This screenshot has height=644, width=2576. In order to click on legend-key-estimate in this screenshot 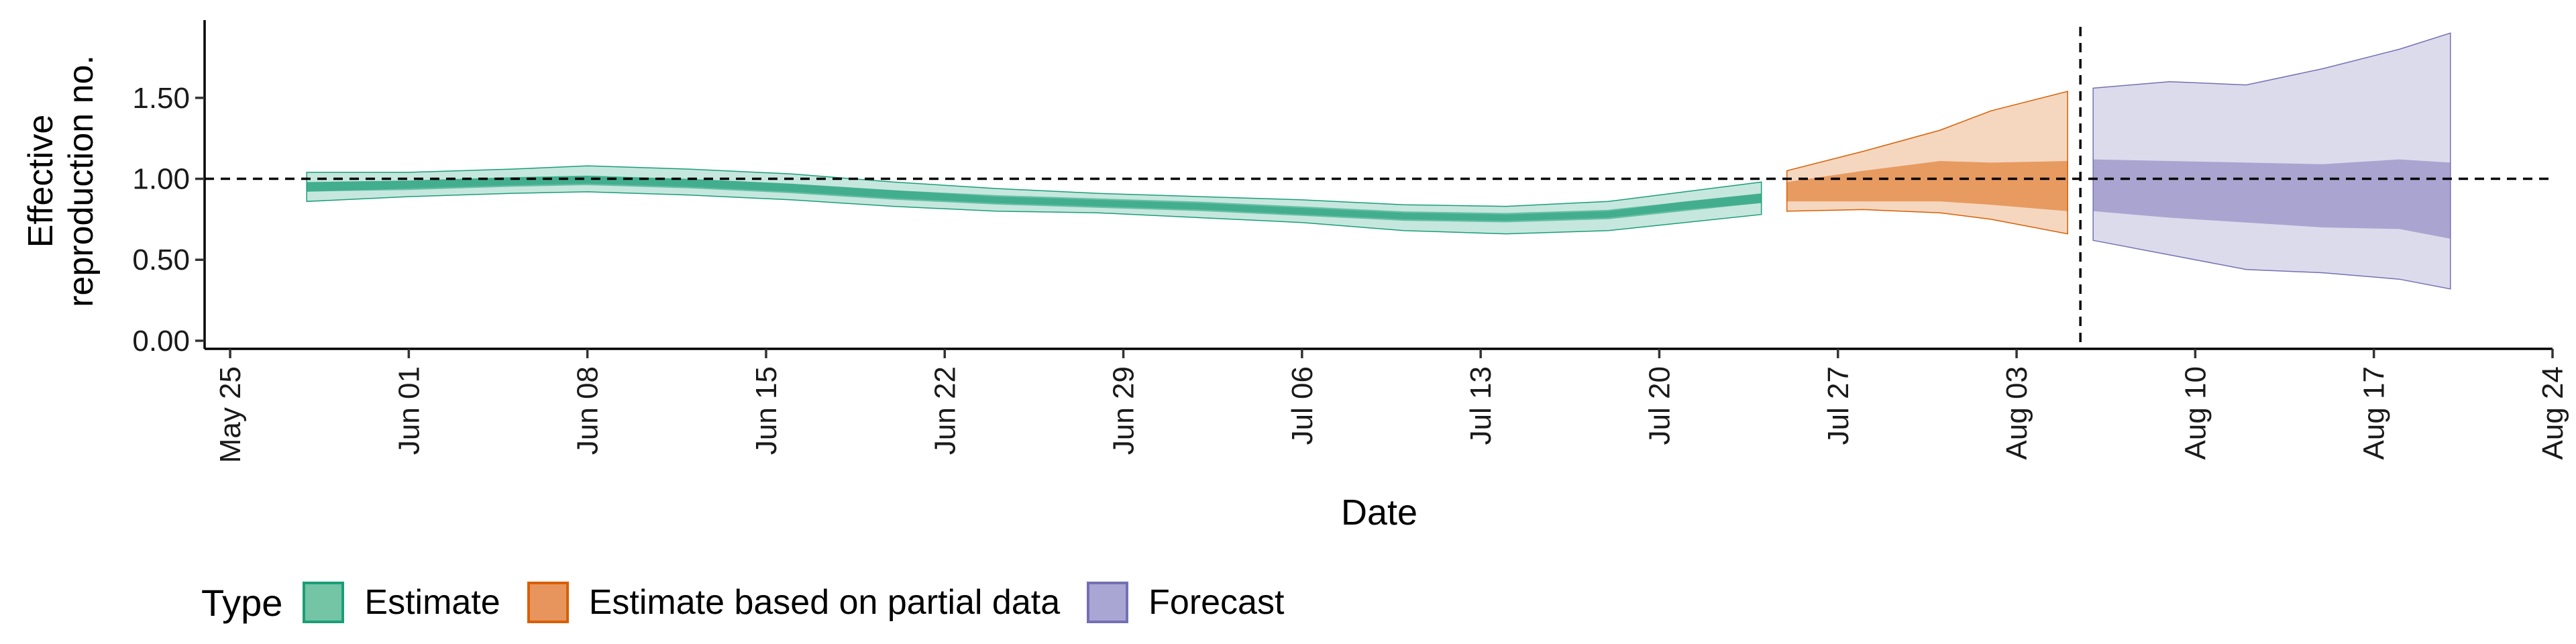, I will do `click(324, 602)`.